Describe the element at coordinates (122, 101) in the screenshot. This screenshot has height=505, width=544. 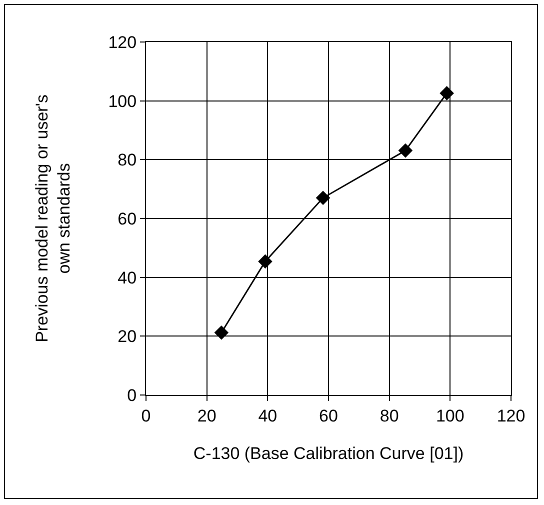
I see `y-tick-label: 100` at that location.